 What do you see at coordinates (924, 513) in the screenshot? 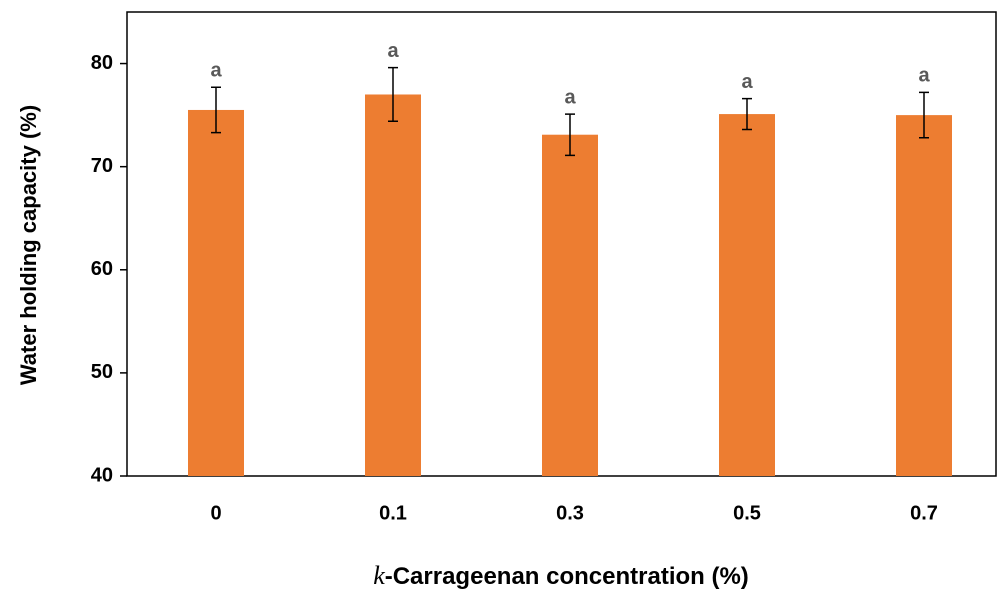
I see `x-tick-label: 0.7` at bounding box center [924, 513].